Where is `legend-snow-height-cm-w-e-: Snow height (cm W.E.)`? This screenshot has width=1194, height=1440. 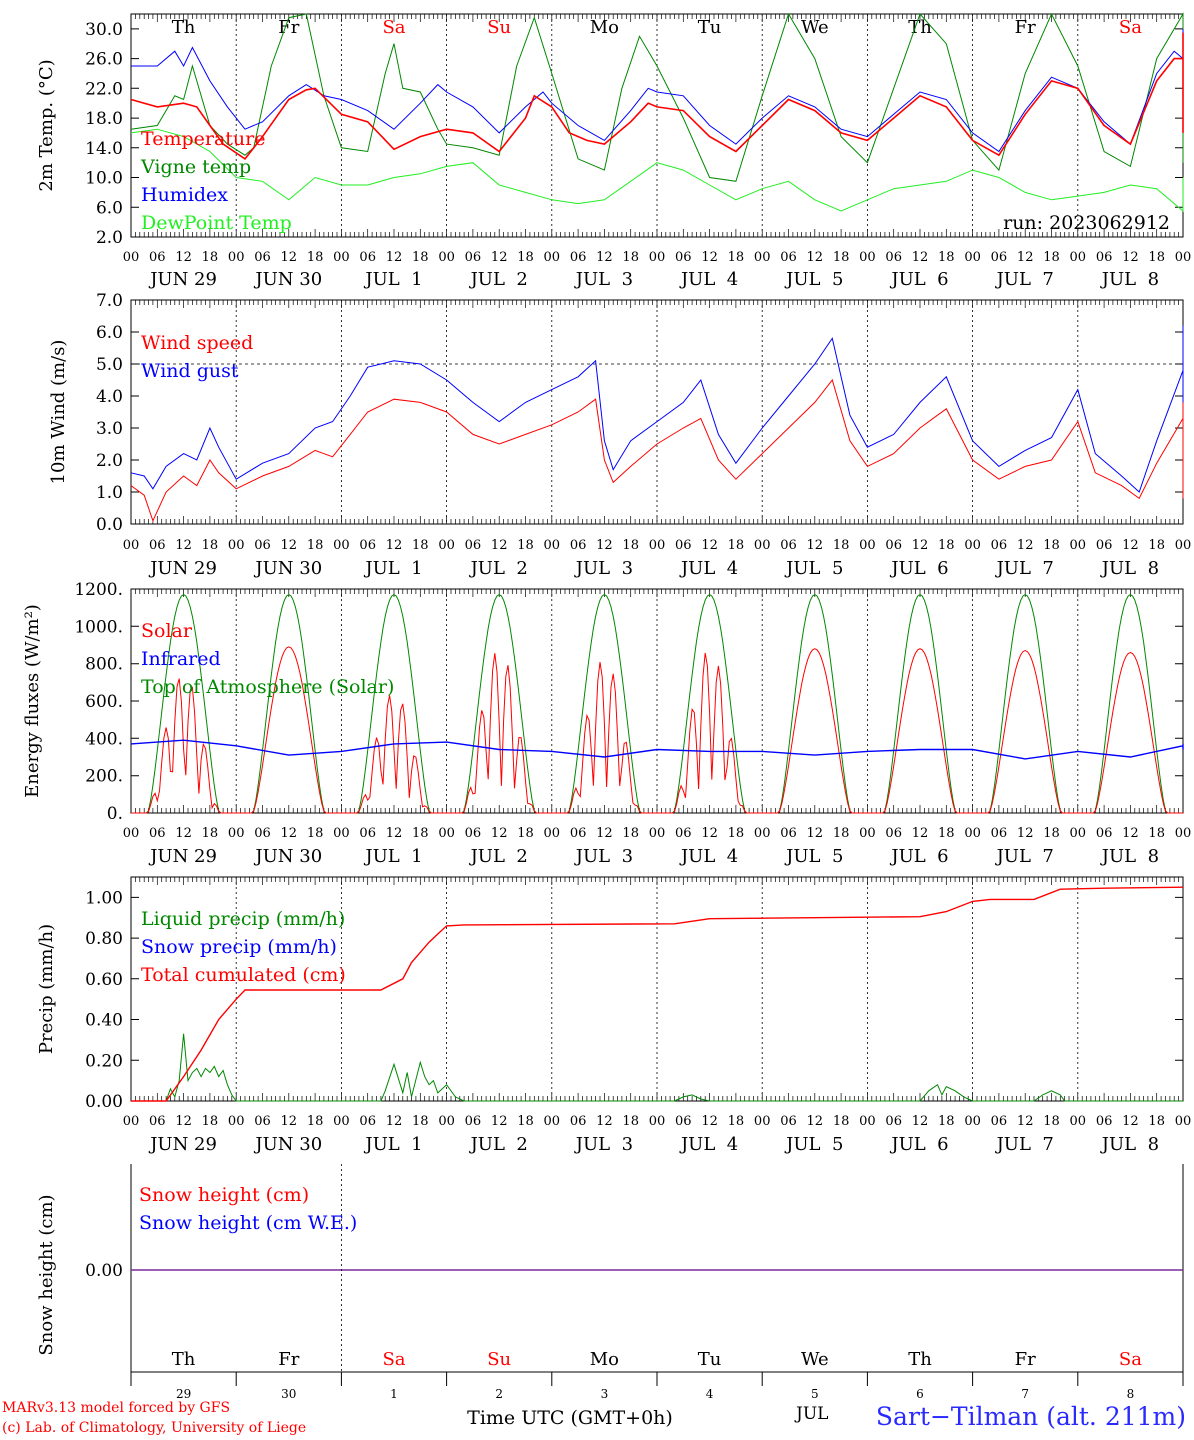
legend-snow-height-cm-w-e-: Snow height (cm W.E.) is located at coordinates (248, 1223).